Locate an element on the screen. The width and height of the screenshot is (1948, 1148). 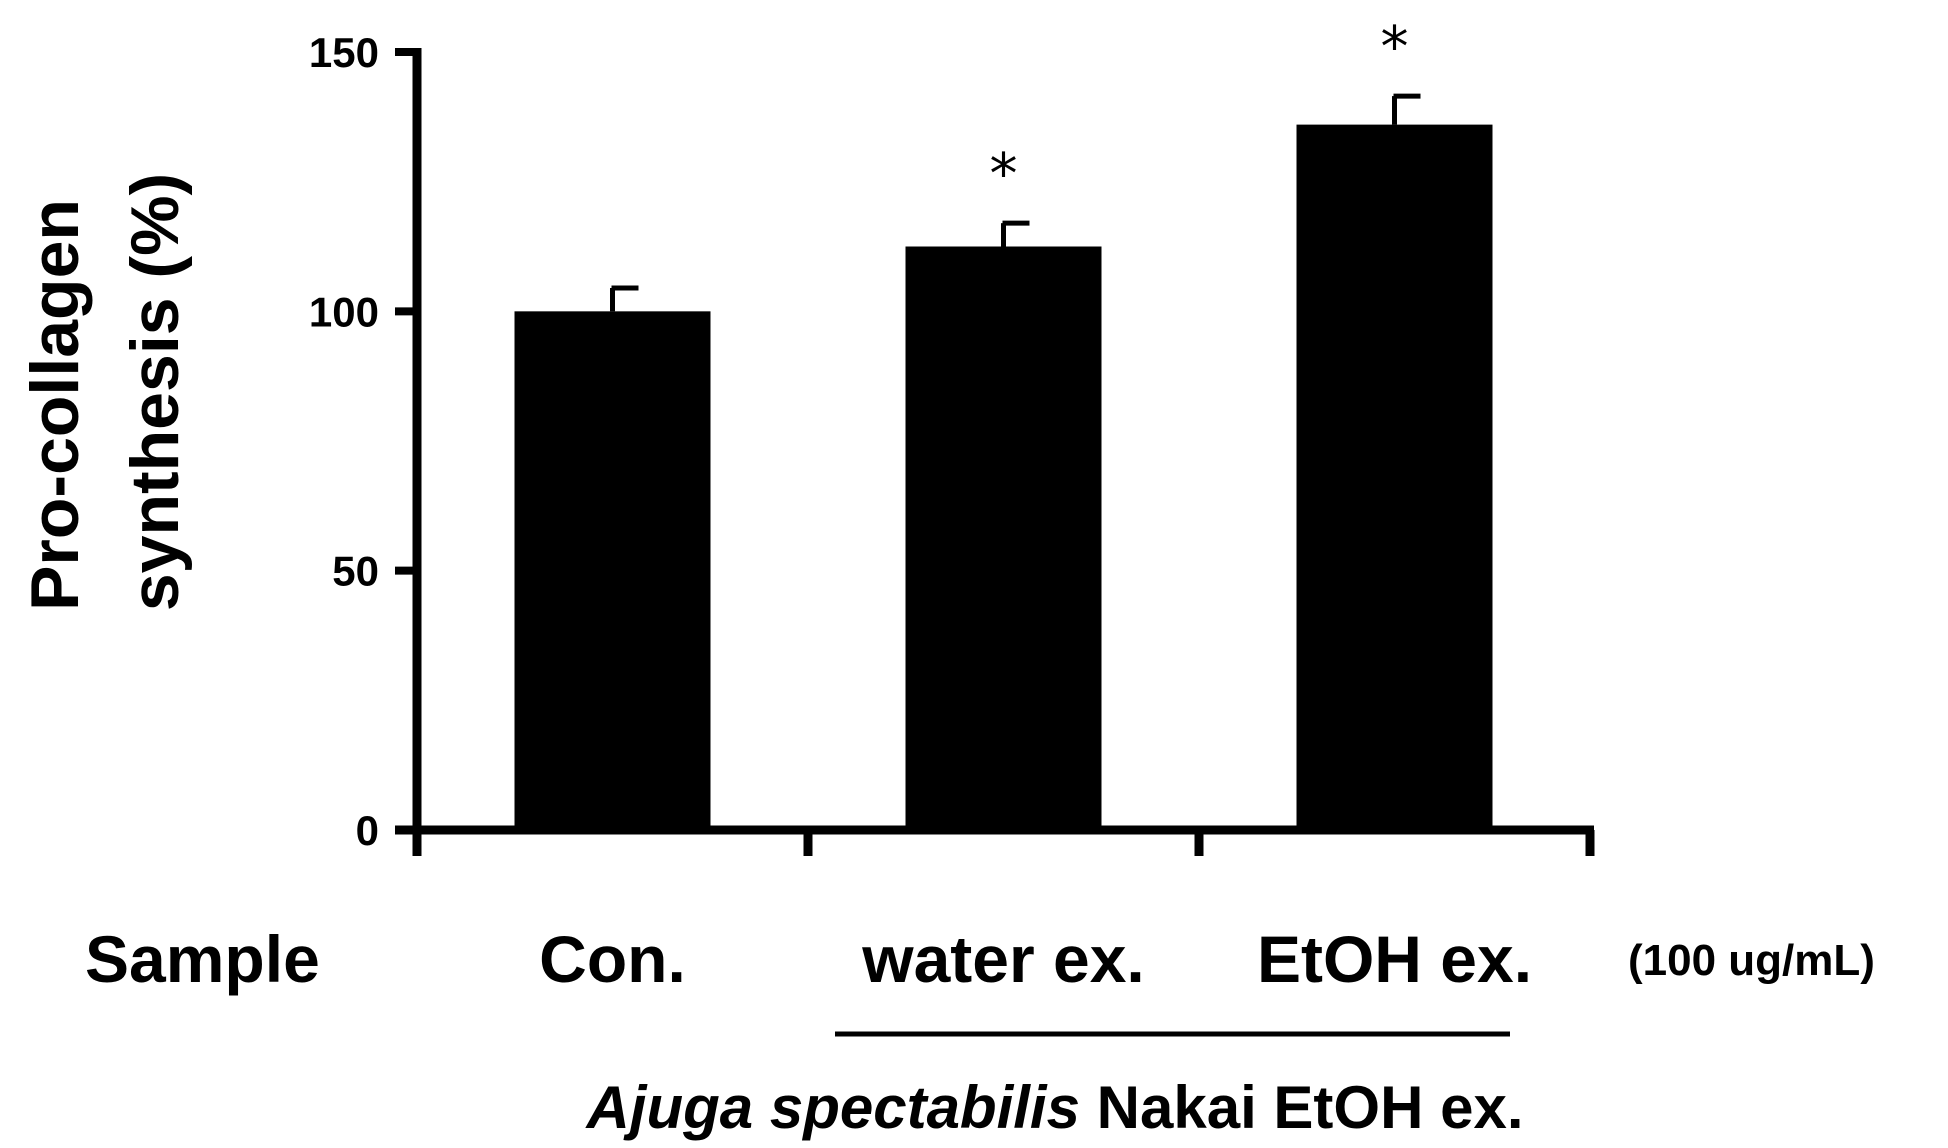
group-label-species: Ajuga spectabilis is located at coordinates (831, 1107).